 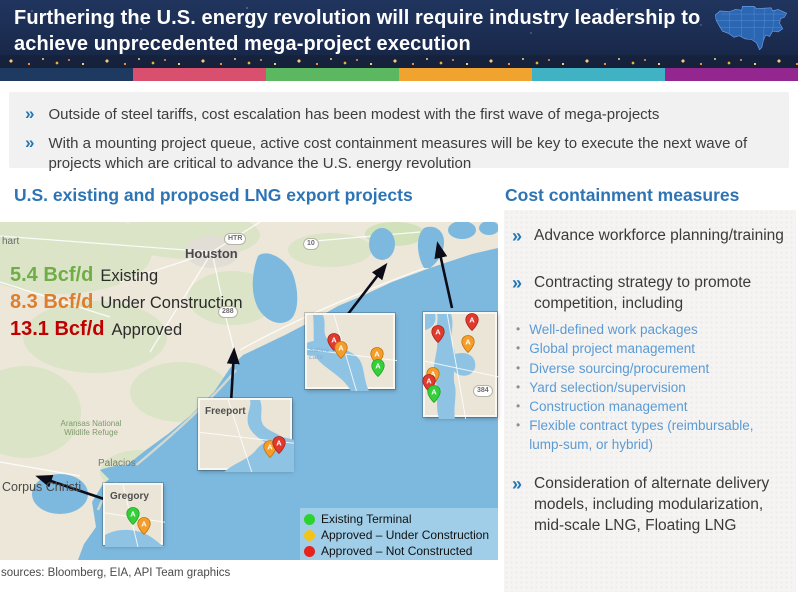 I want to click on legend-label: Existing Terminal, so click(x=366, y=519).